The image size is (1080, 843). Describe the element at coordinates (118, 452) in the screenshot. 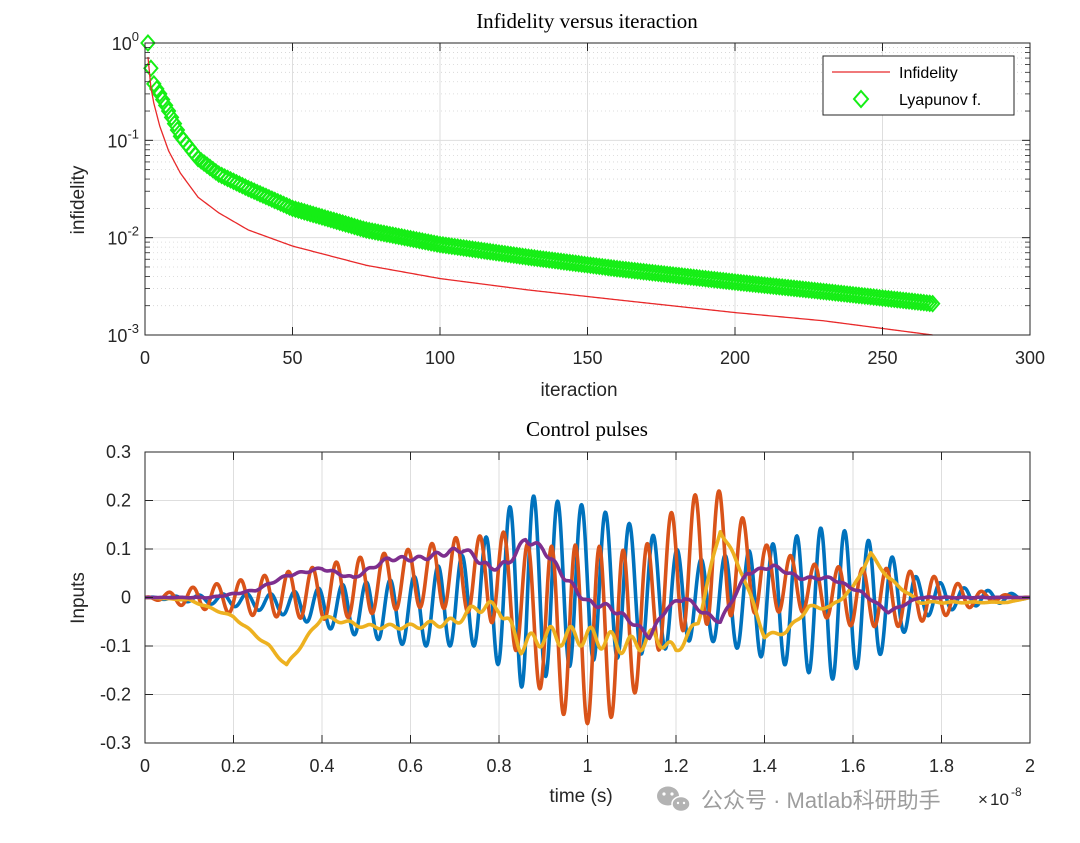

I see `bottom-y-tick-label: 0.3` at that location.